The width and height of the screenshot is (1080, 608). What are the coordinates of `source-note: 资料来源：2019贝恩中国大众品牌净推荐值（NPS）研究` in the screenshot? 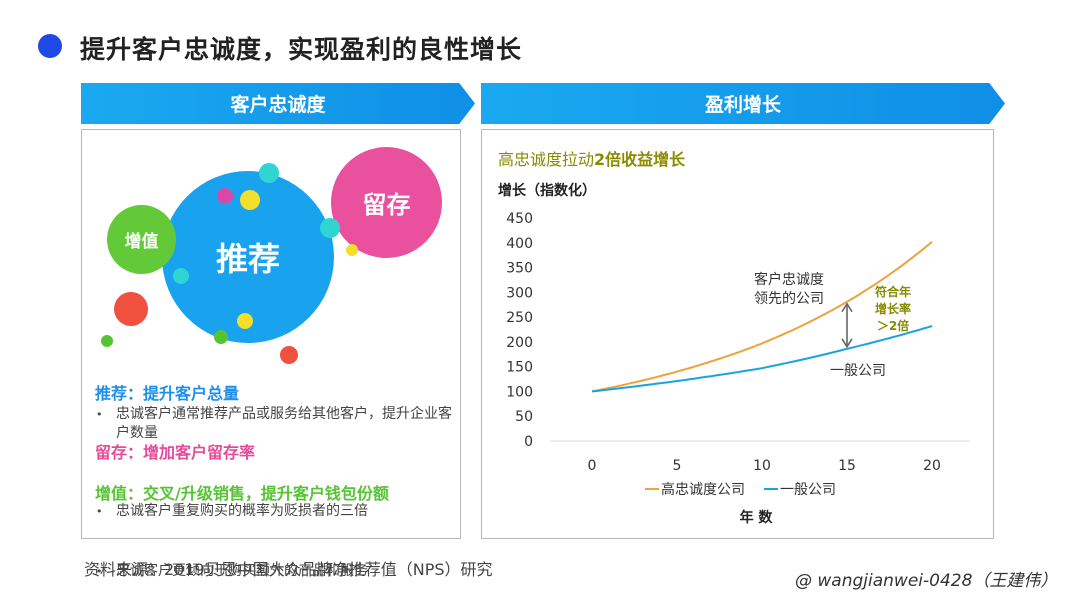 It's located at (288, 569).